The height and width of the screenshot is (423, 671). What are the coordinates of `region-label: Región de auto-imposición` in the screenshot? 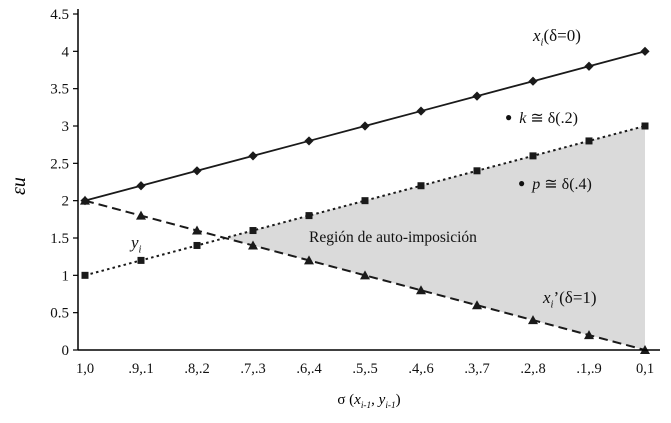 It's located at (393, 237).